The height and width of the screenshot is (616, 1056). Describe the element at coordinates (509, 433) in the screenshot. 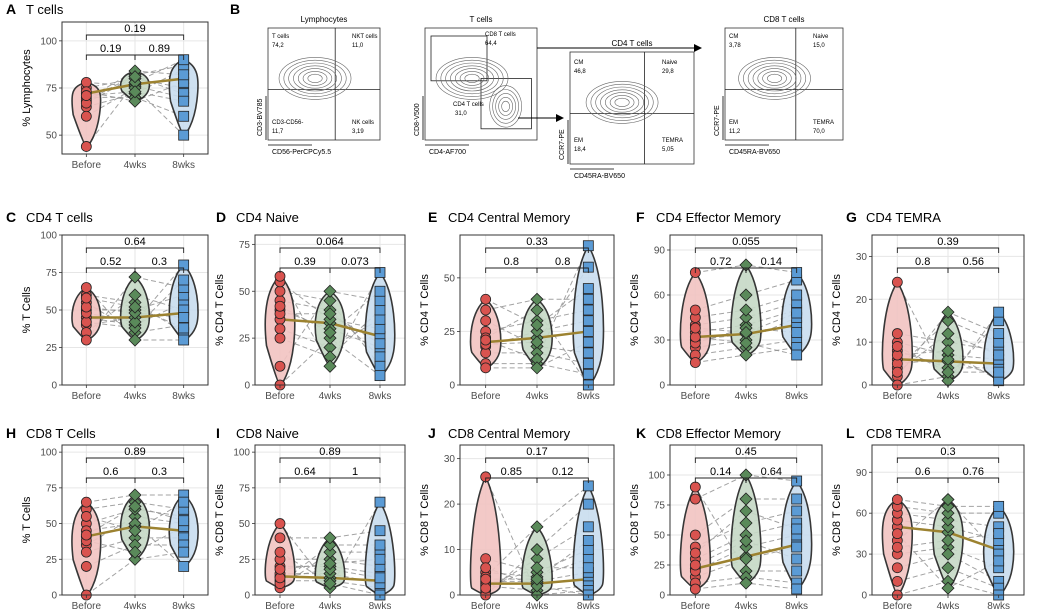

I see `panel-title: CD8 Central Memory` at that location.